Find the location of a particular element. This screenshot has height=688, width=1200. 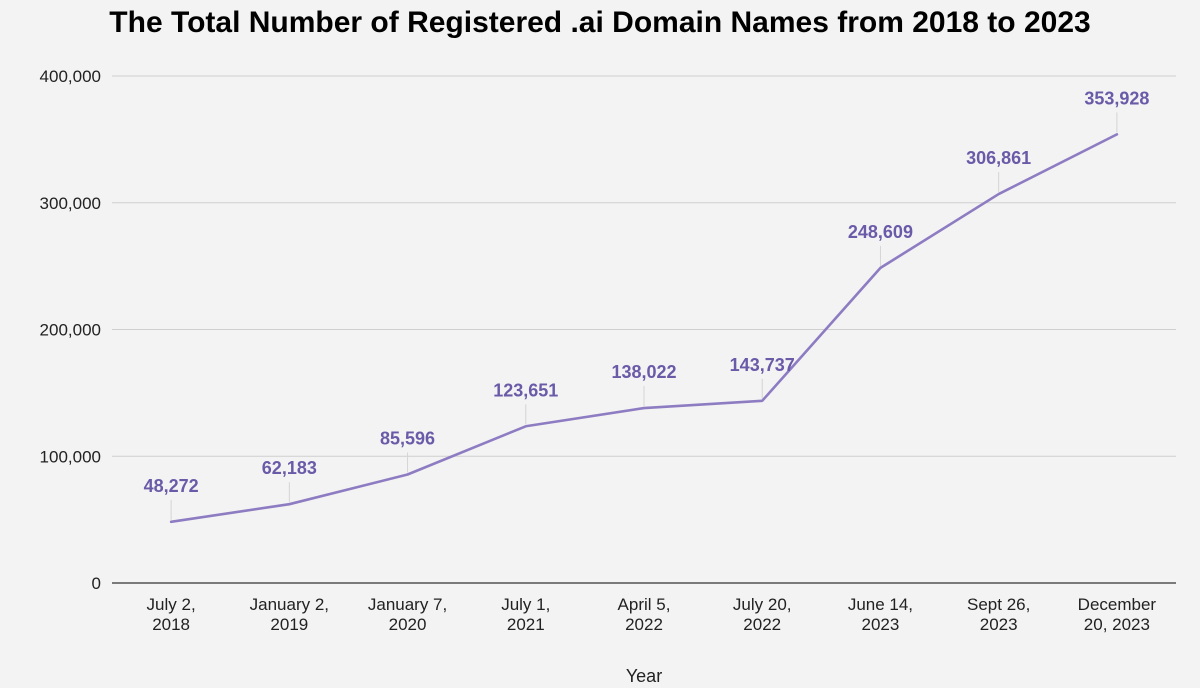

data-label: 143,737 is located at coordinates (762, 365).